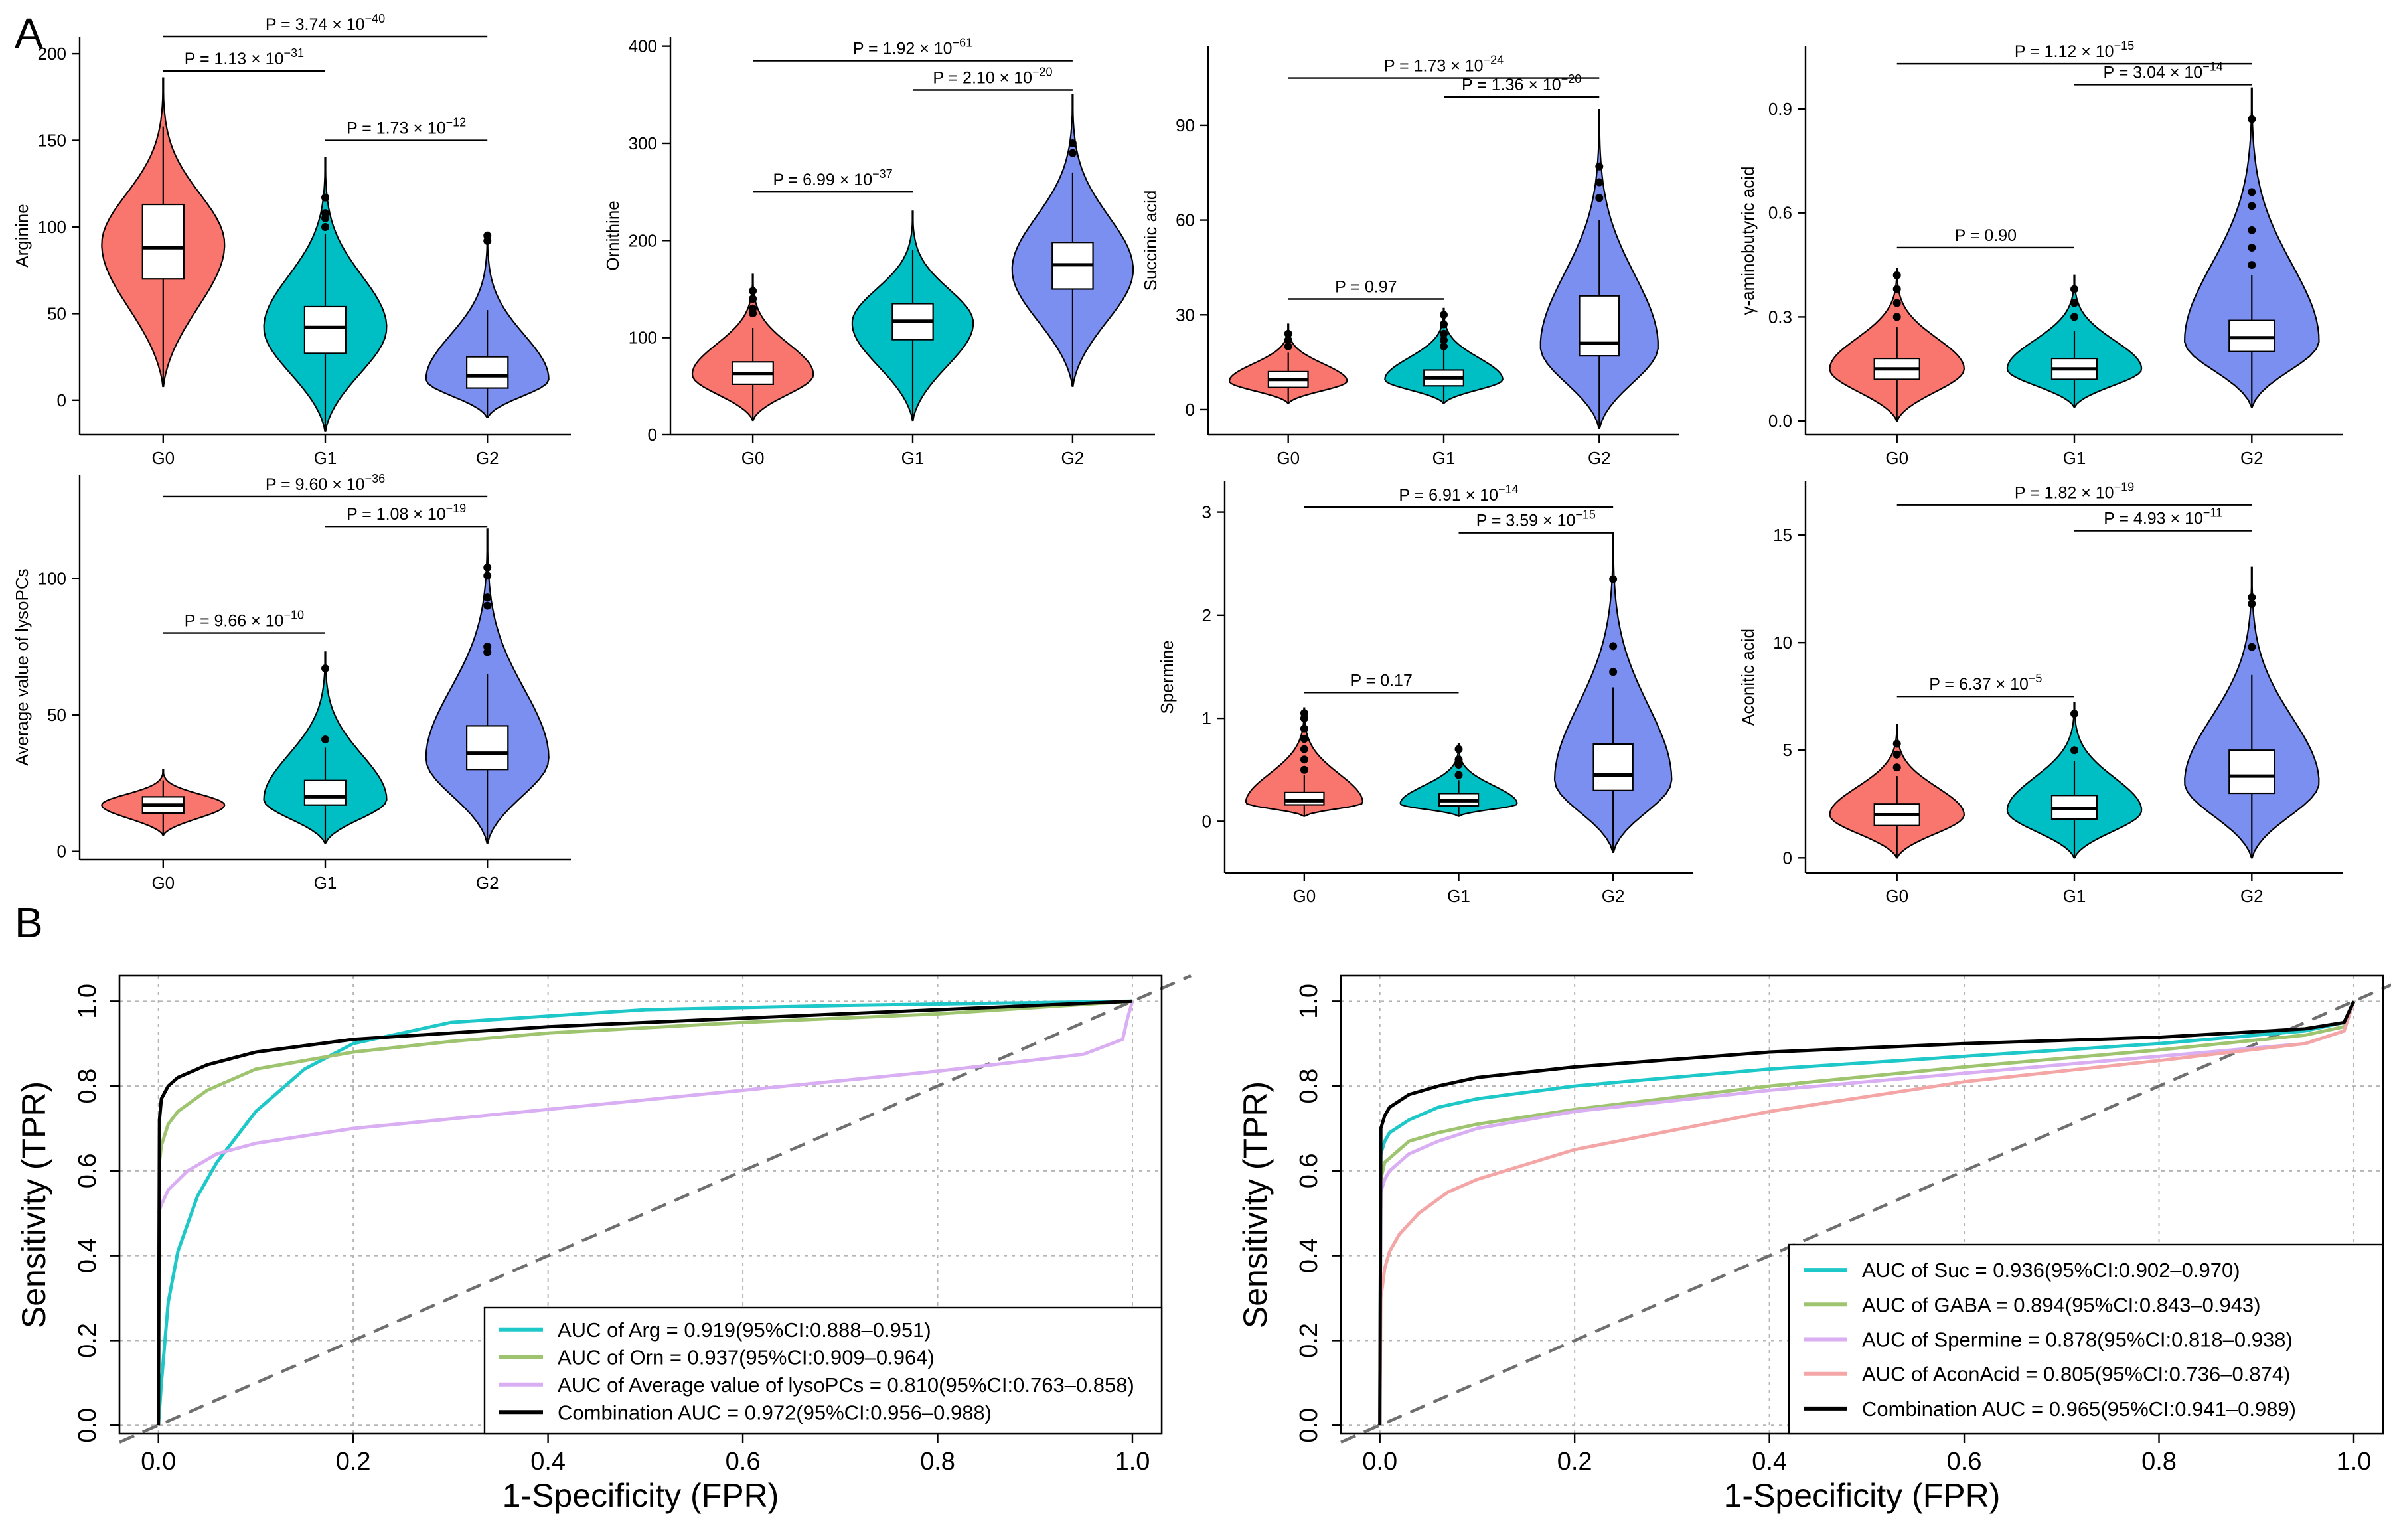 This screenshot has width=2391, height=1540. I want to click on p-value-label: P = 3.04 × 10−14, so click(2163, 71).